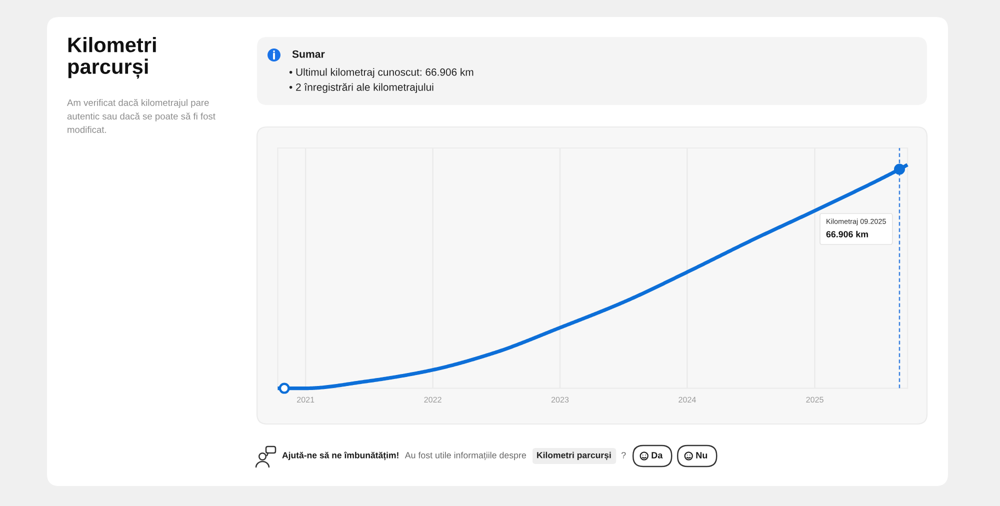  What do you see at coordinates (465, 456) in the screenshot?
I see `text: Au fost utile informațiile despre` at bounding box center [465, 456].